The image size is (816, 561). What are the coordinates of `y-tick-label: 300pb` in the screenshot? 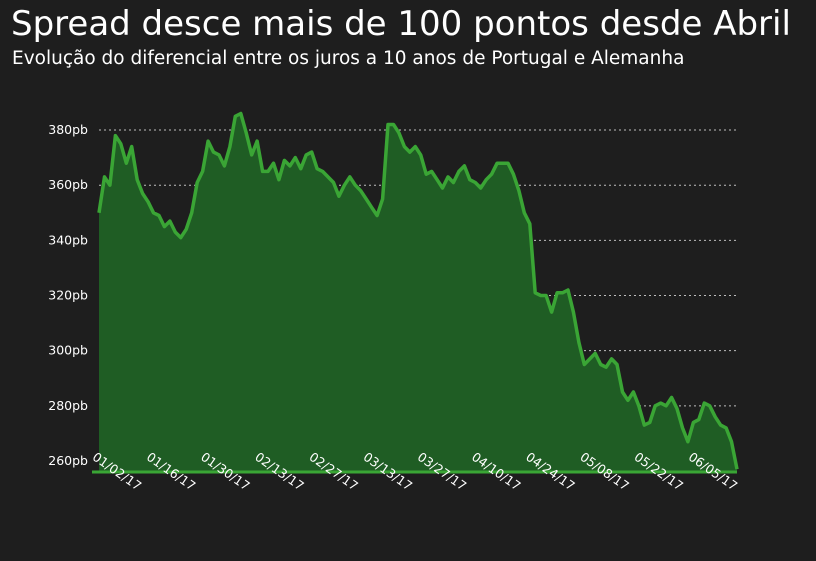 It's located at (68, 350).